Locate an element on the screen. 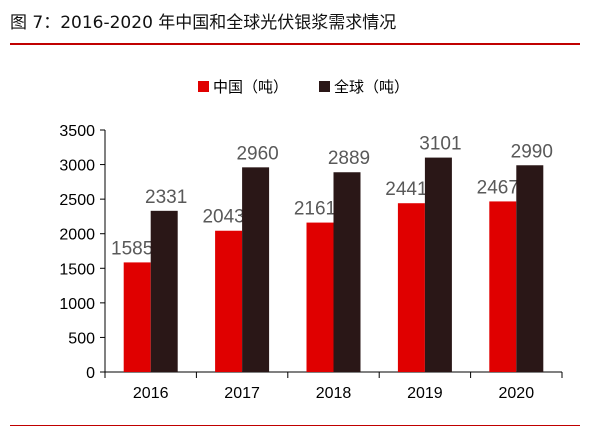 This screenshot has width=589, height=429. legend-global-swatch is located at coordinates (324, 86).